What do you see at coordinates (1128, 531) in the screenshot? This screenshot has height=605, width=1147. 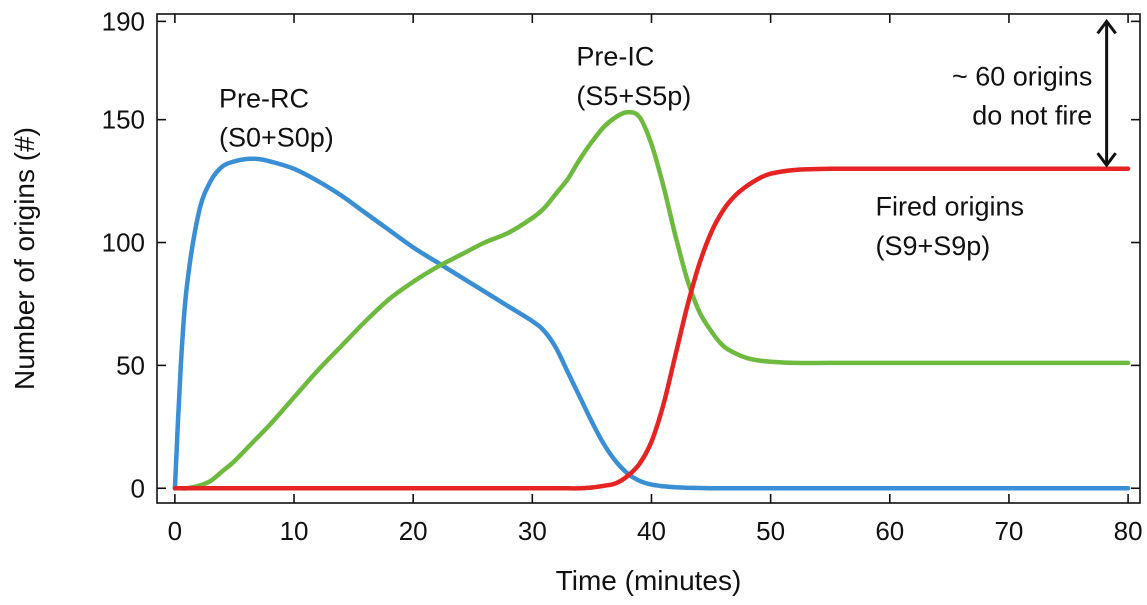 I see `x-tick-label: 80` at bounding box center [1128, 531].